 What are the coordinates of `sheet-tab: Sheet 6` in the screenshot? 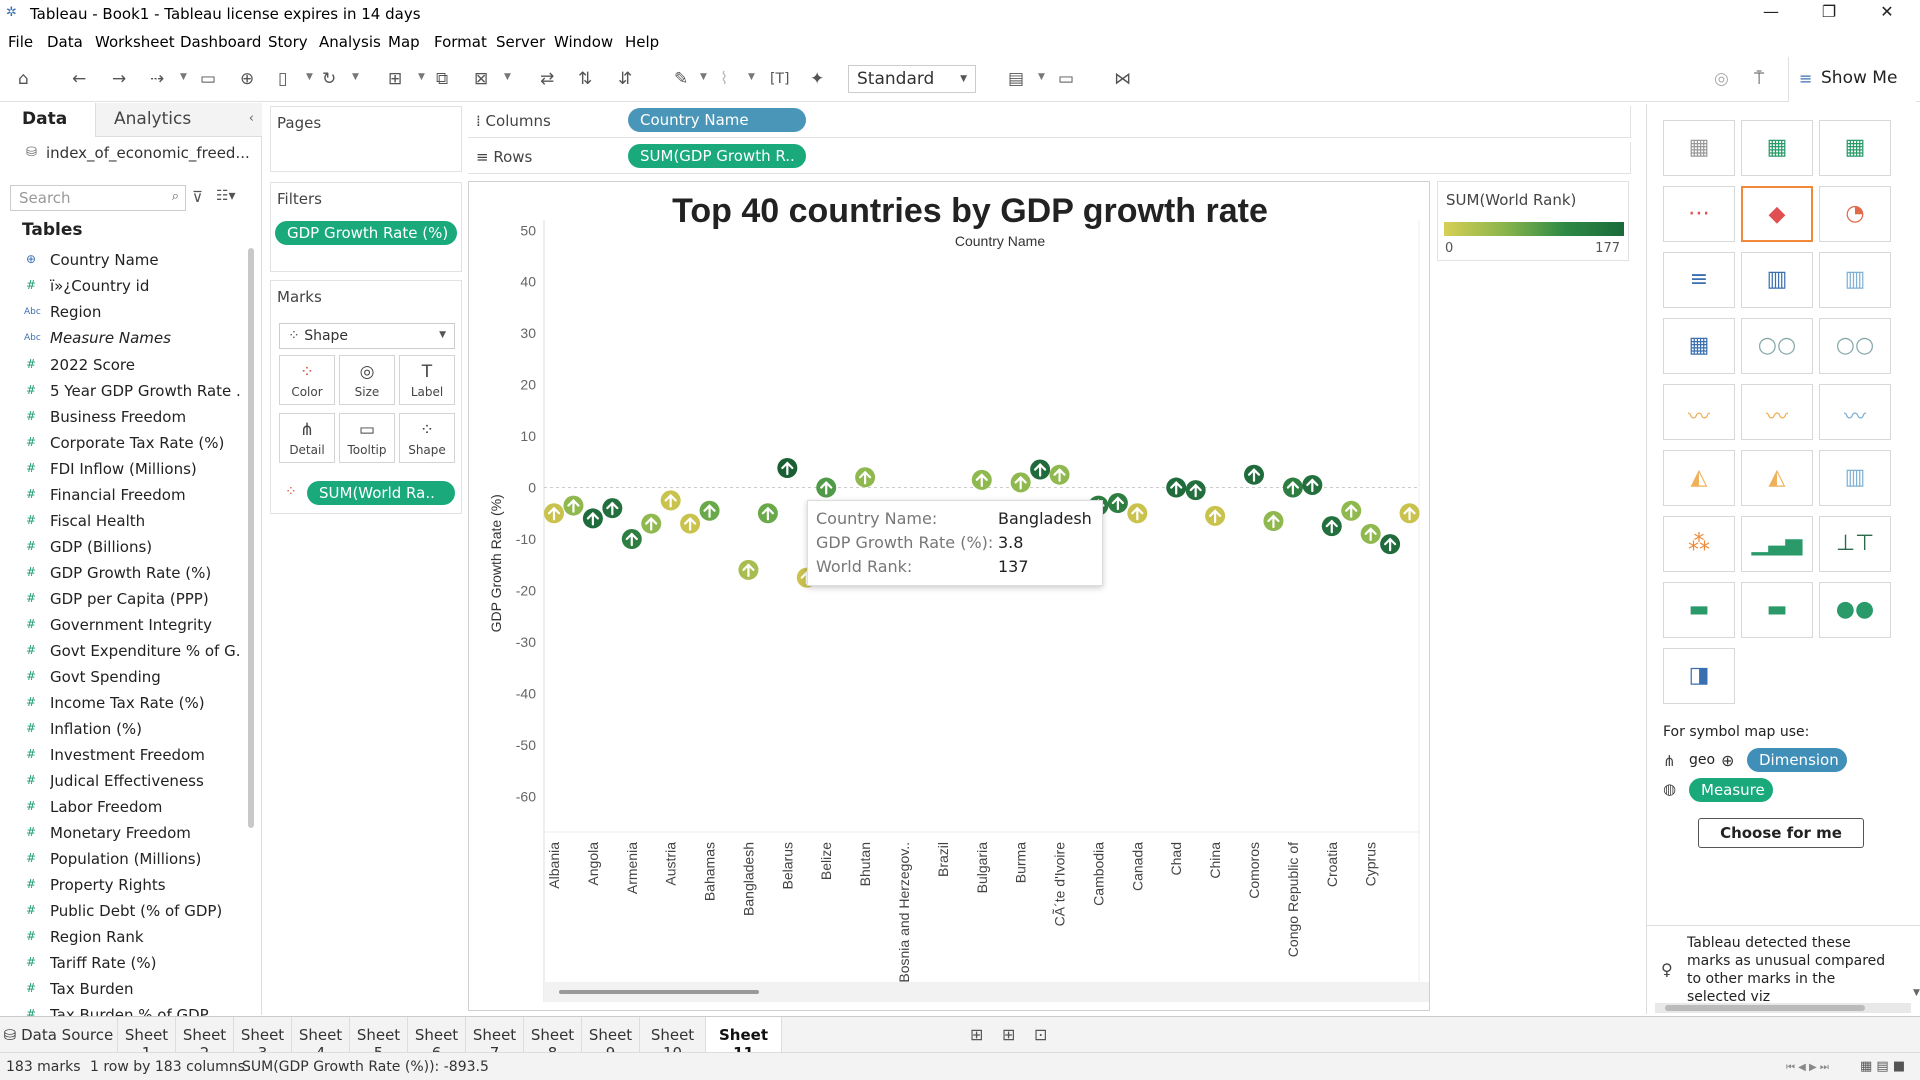 It's located at (437, 1039).